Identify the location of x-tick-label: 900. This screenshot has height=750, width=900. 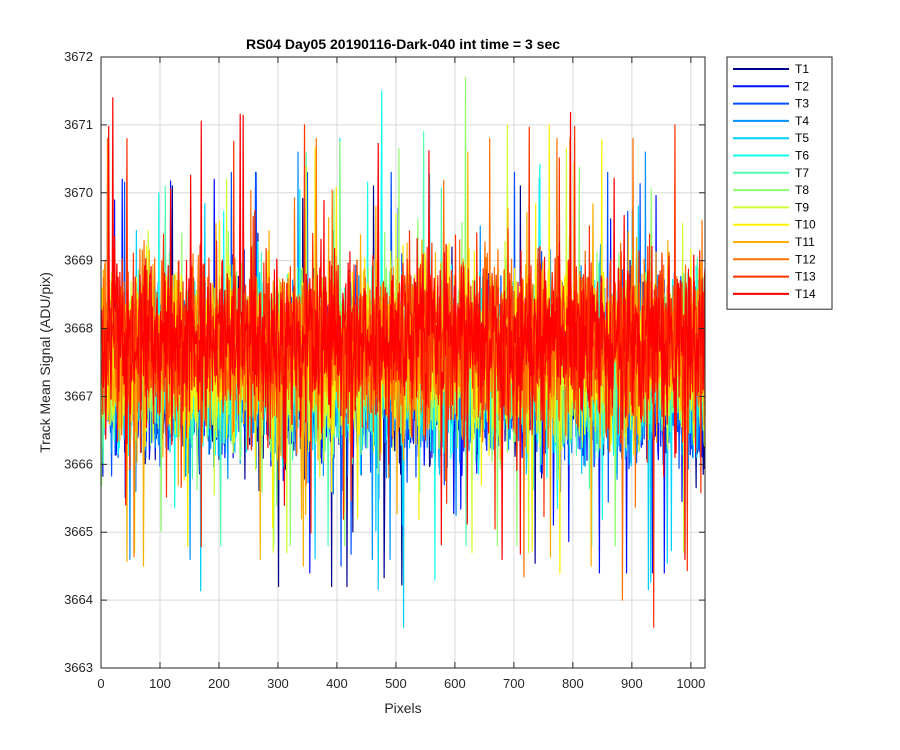
(632, 683).